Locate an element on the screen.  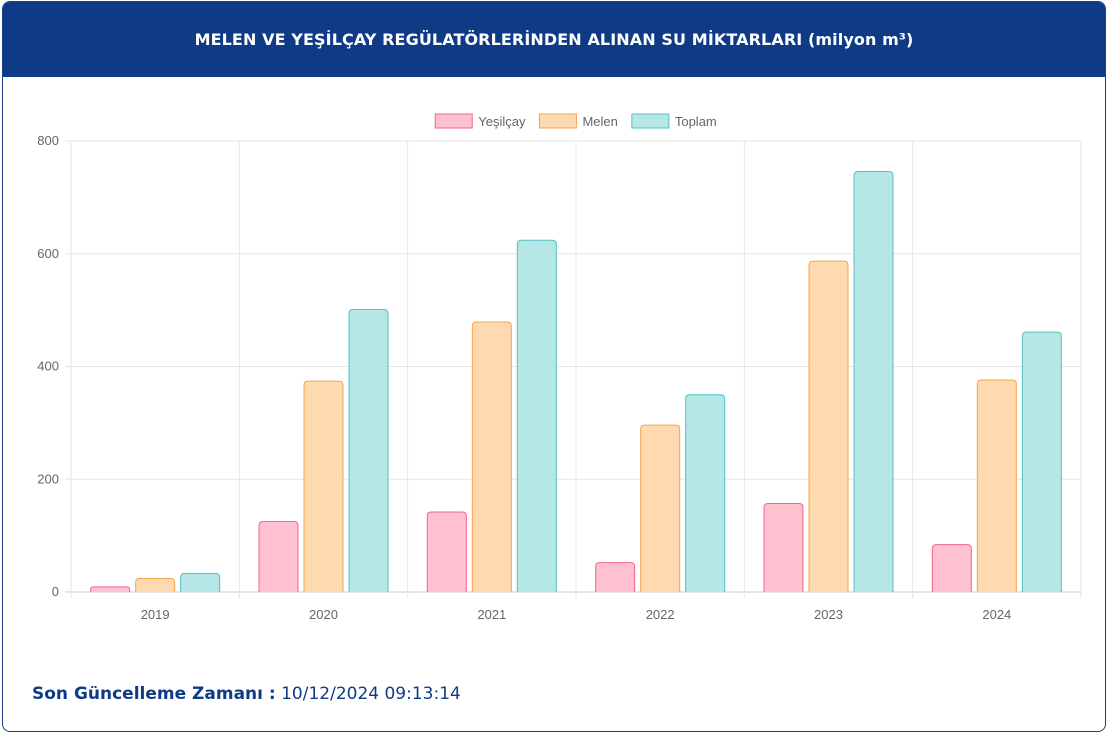
legend-swatch-yeşilçay is located at coordinates (453, 121).